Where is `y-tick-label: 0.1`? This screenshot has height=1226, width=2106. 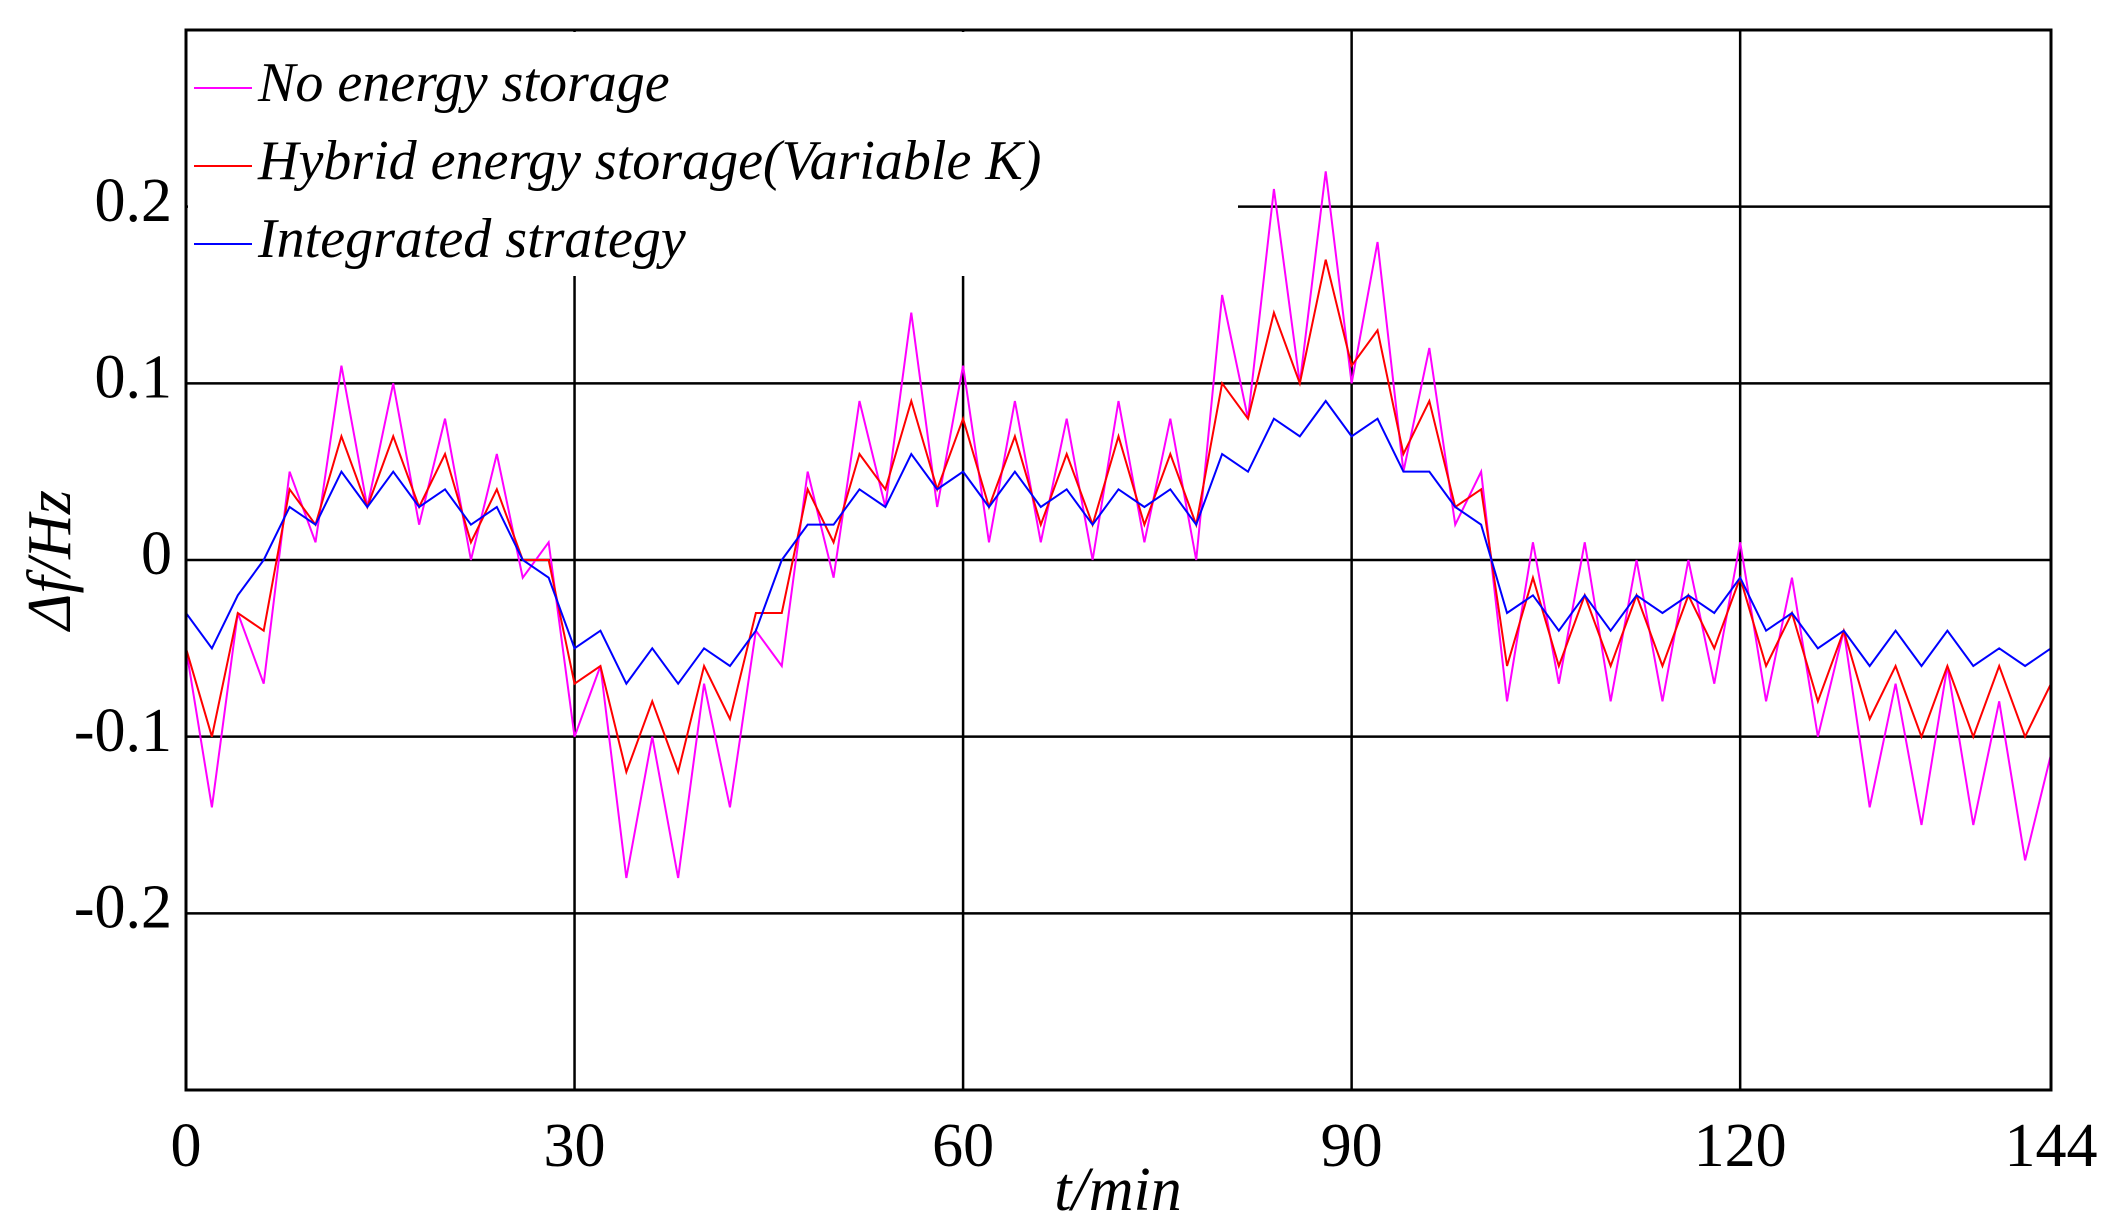 y-tick-label: 0.1 is located at coordinates (134, 378).